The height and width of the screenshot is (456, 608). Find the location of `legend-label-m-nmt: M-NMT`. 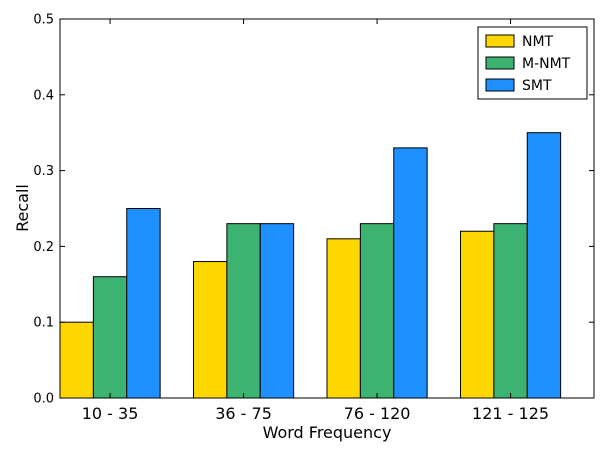

legend-label-m-nmt: M-NMT is located at coordinates (546, 64).